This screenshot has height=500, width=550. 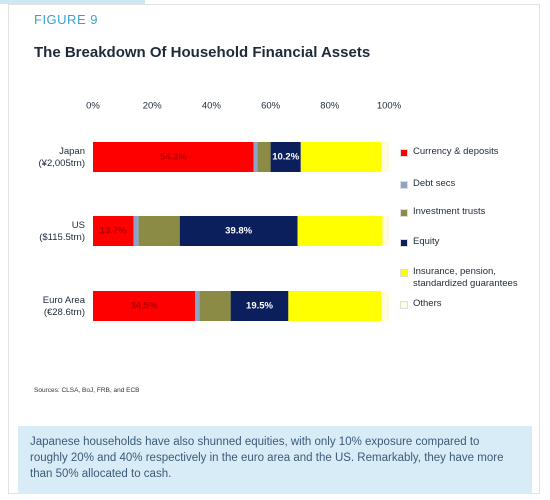 What do you see at coordinates (62, 157) in the screenshot?
I see `y-tick-label: Japan (¥2,005trn)` at bounding box center [62, 157].